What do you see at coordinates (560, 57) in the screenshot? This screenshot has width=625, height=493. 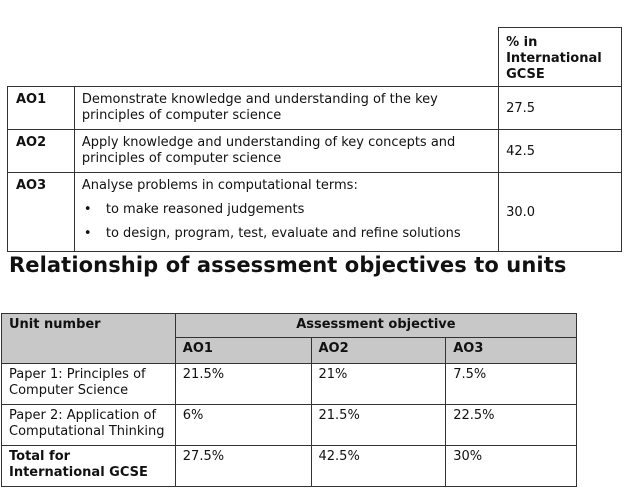 I see `percent-header: % in International GCSE` at bounding box center [560, 57].